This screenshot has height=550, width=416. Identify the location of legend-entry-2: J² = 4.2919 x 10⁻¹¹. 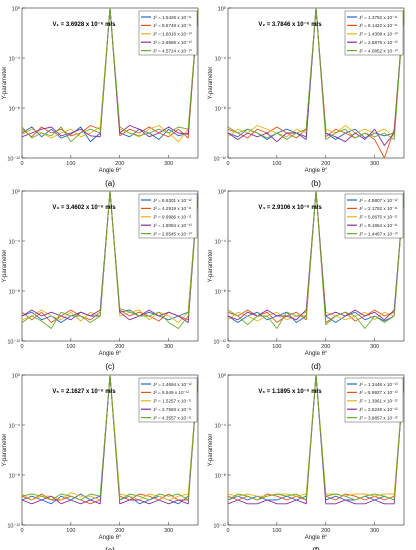
(172, 208).